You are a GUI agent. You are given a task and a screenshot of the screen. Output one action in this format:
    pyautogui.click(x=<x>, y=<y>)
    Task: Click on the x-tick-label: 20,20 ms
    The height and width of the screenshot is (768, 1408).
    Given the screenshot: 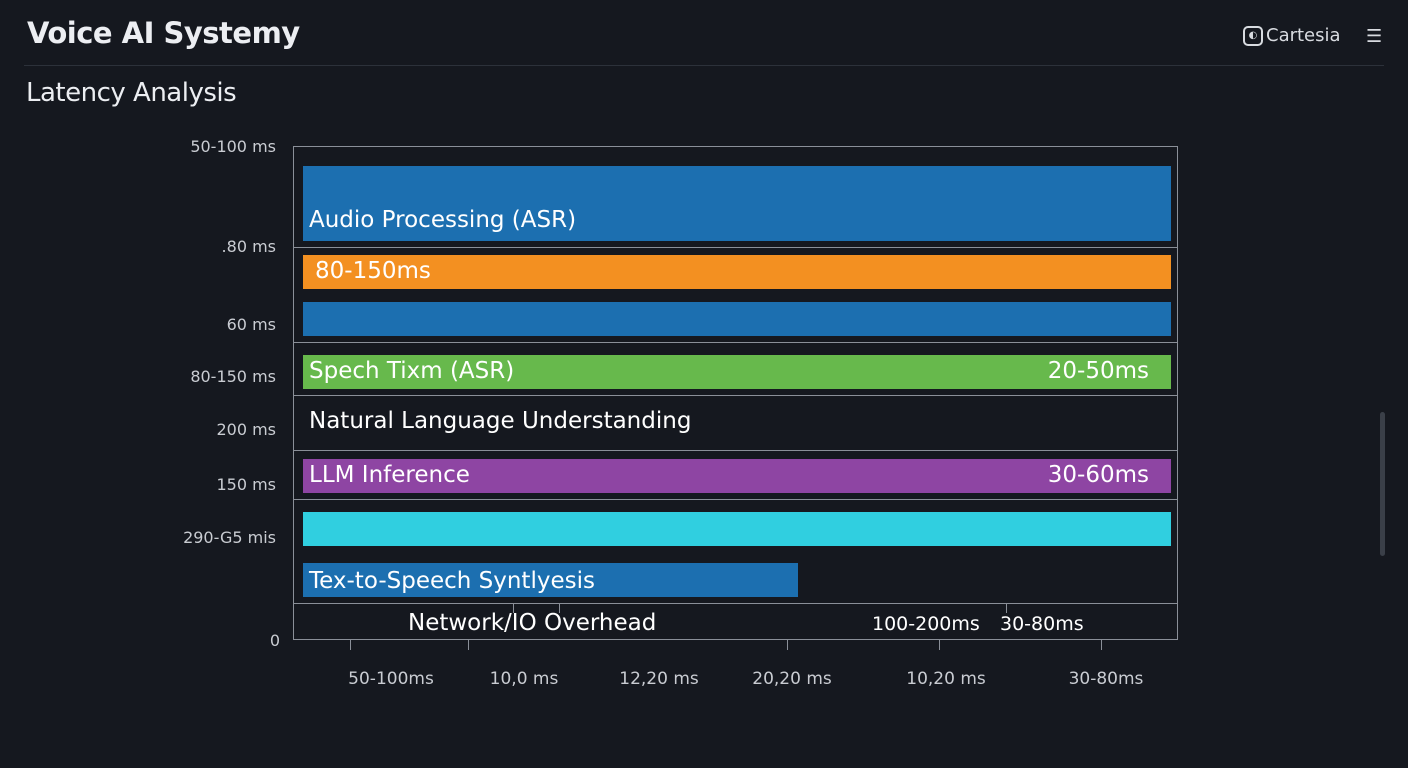 What is the action you would take?
    pyautogui.click(x=792, y=679)
    